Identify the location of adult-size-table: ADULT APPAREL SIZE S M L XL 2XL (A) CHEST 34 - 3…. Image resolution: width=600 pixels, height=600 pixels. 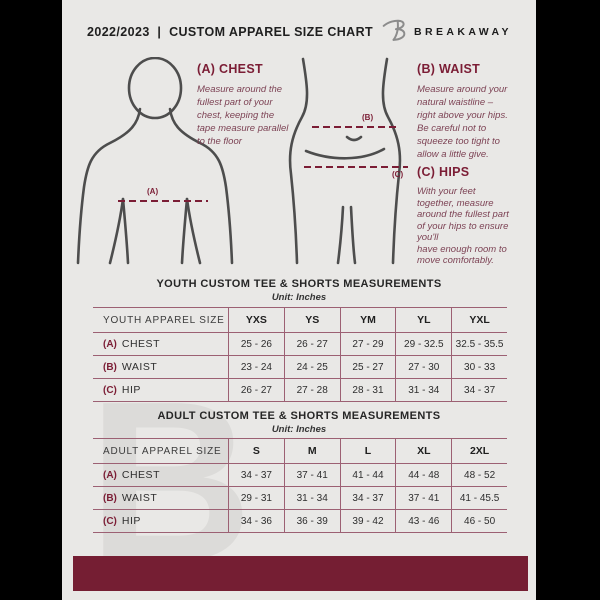
(300, 485).